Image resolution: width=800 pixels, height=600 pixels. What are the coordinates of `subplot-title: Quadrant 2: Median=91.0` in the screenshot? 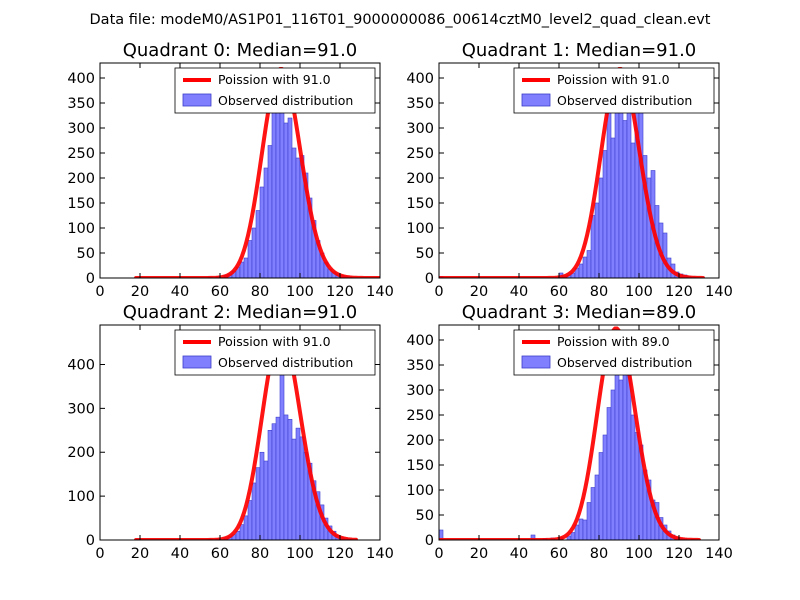 It's located at (240, 312).